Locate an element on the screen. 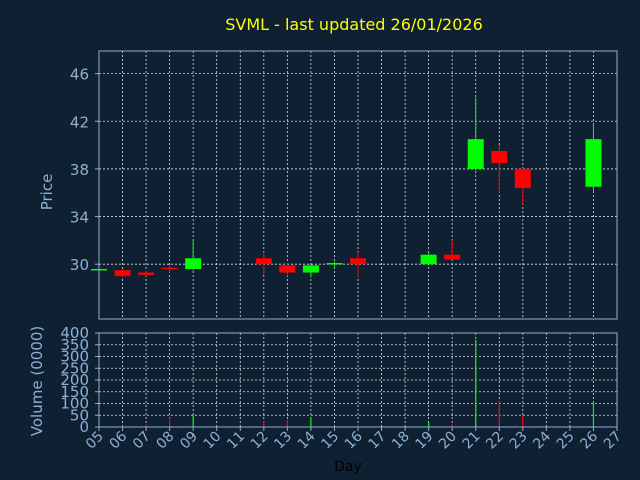  price-tick-label: 30 is located at coordinates (79, 265).